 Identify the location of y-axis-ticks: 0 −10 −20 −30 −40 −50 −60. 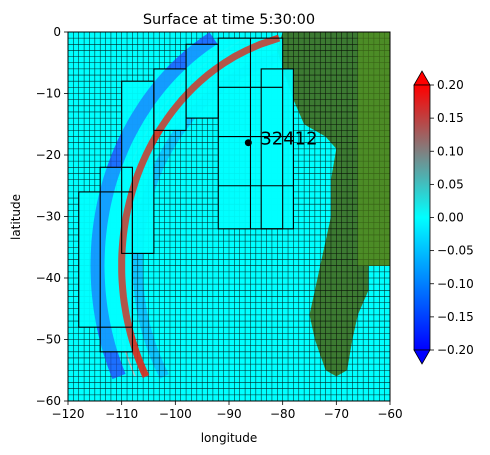
(52, 216).